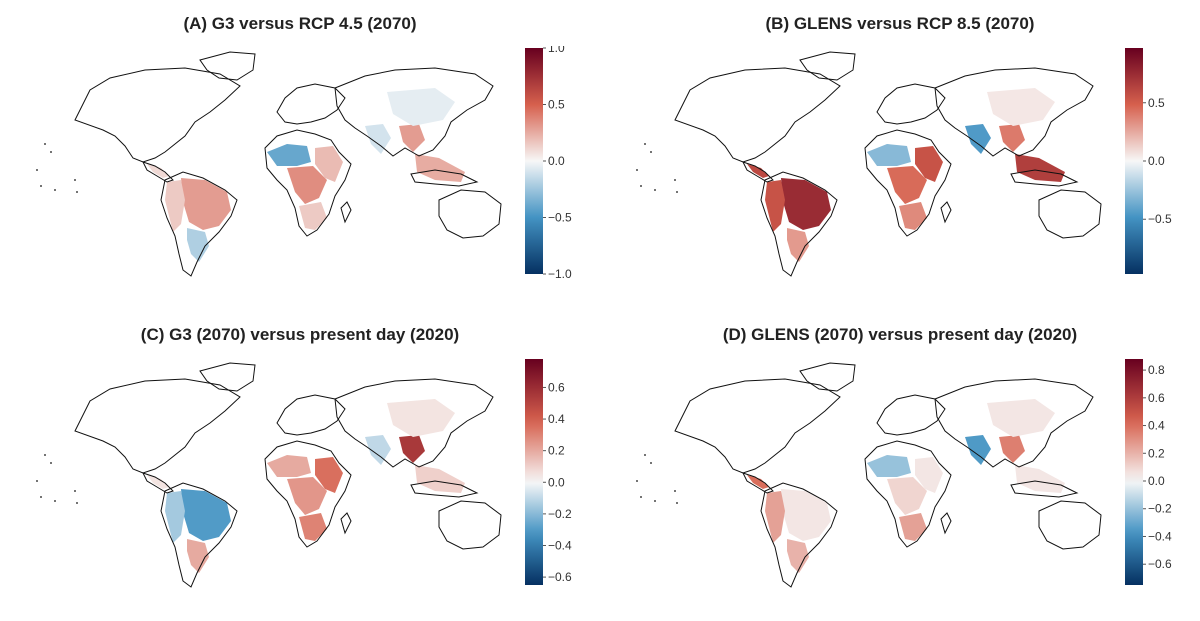 The width and height of the screenshot is (1200, 621). Describe the element at coordinates (548, 472) in the screenshot. I see `colorbar: 0.6 0.4 0.2 0.0 −0.2 −0.4 −0.6` at that location.